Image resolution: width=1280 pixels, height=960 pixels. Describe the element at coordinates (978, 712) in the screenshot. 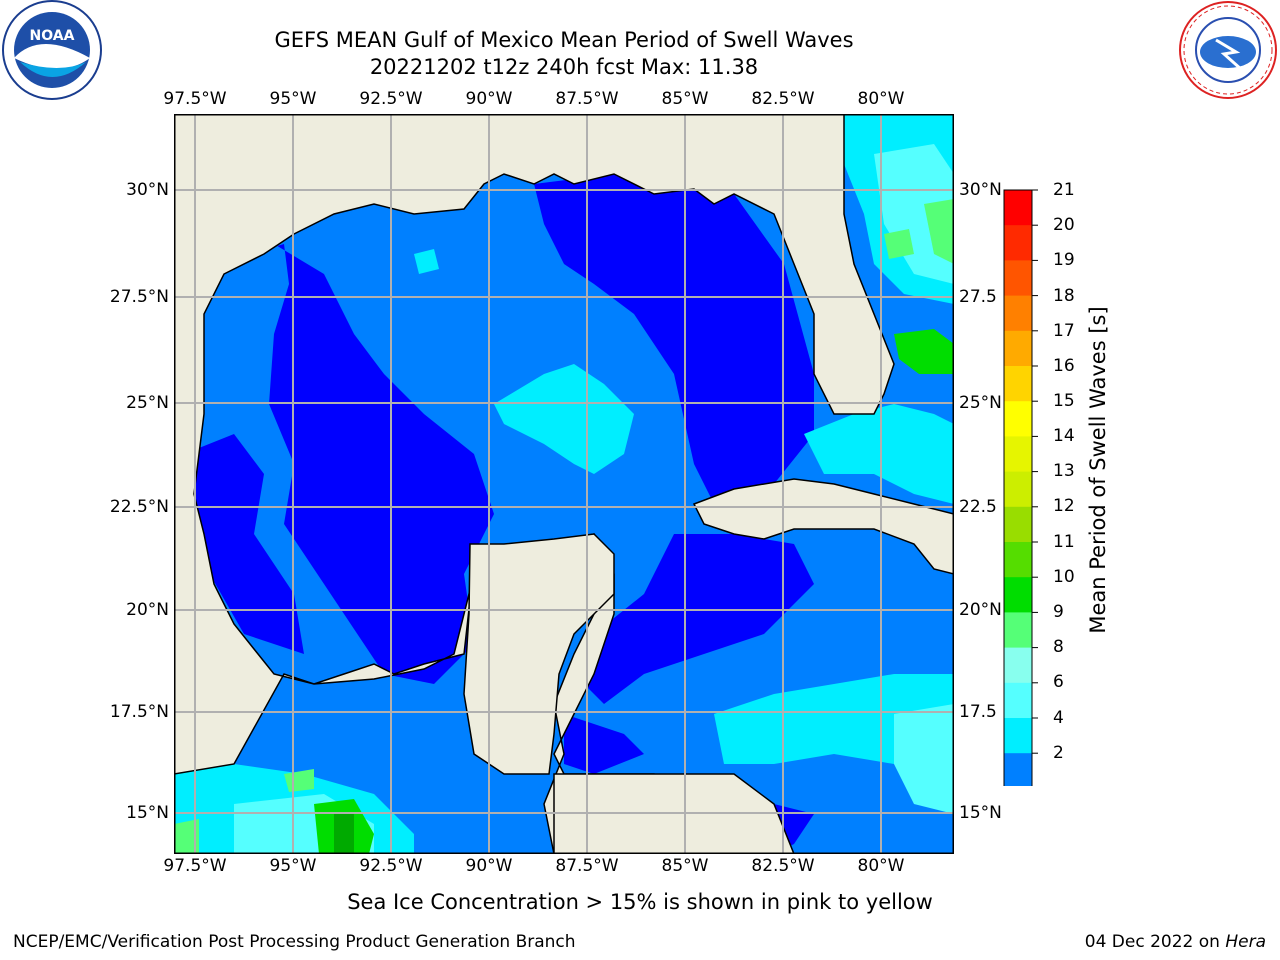

I see `lat-label: 17.5` at that location.